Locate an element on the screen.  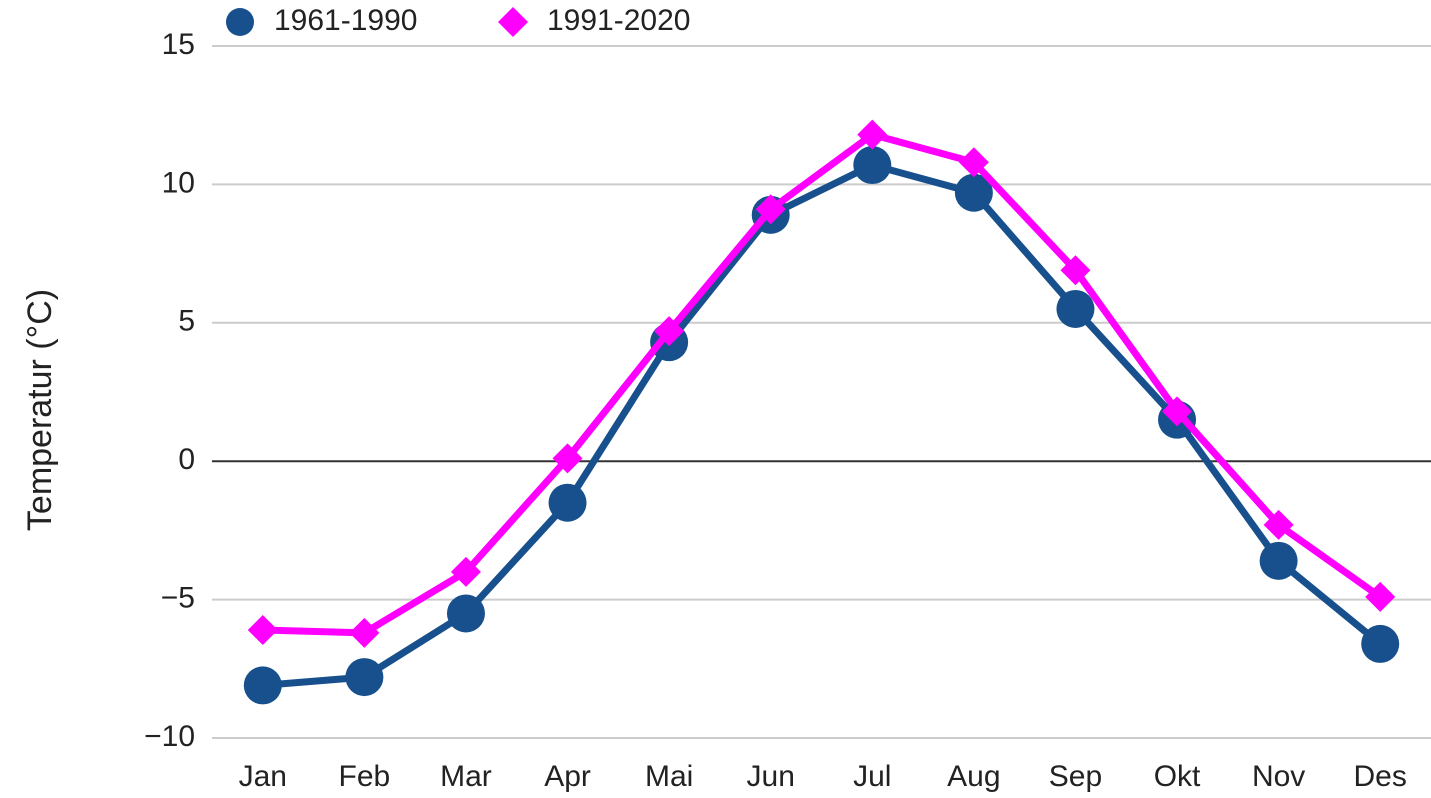
x-tick-label: Sep is located at coordinates (1075, 776).